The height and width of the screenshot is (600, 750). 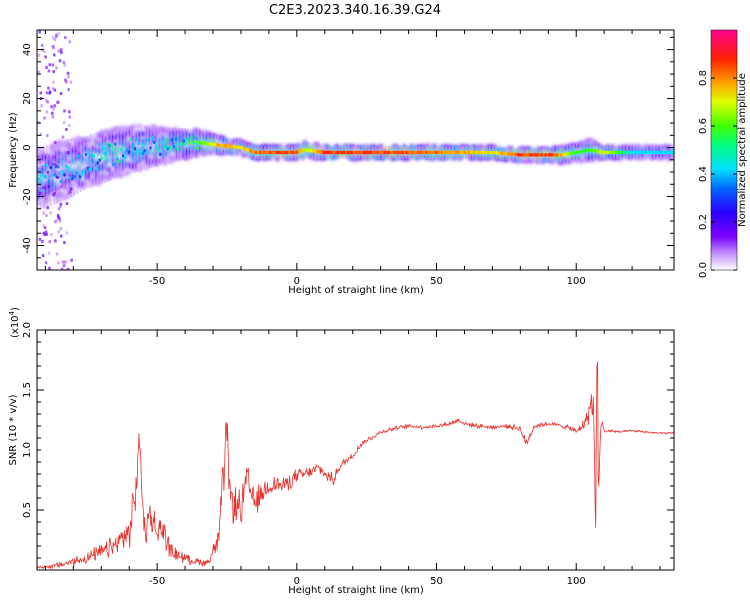 I want to click on y-tick-label: 0.5, so click(x=27, y=510).